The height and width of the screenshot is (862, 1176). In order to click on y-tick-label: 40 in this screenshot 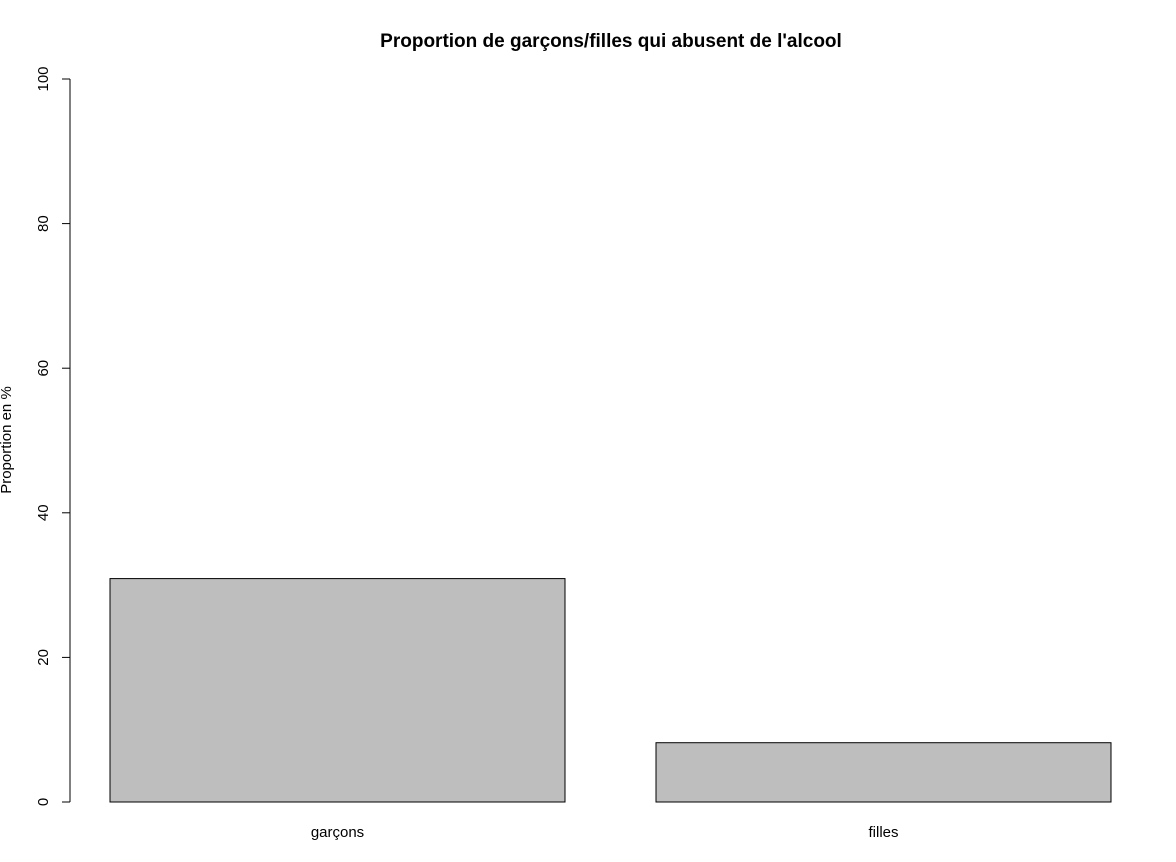, I will do `click(43, 512)`.